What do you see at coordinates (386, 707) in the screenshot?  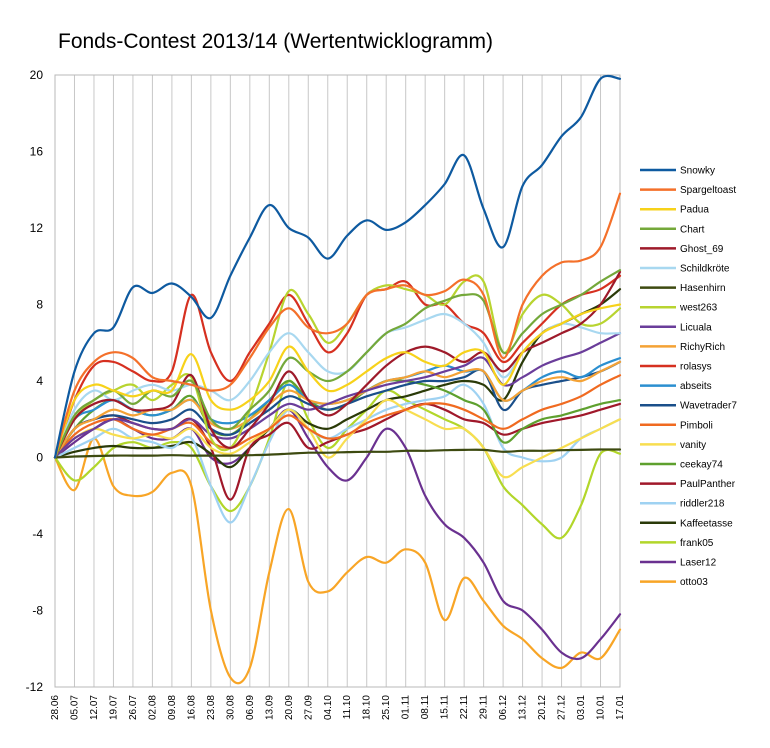 I see `x-tick-label: 25.10` at bounding box center [386, 707].